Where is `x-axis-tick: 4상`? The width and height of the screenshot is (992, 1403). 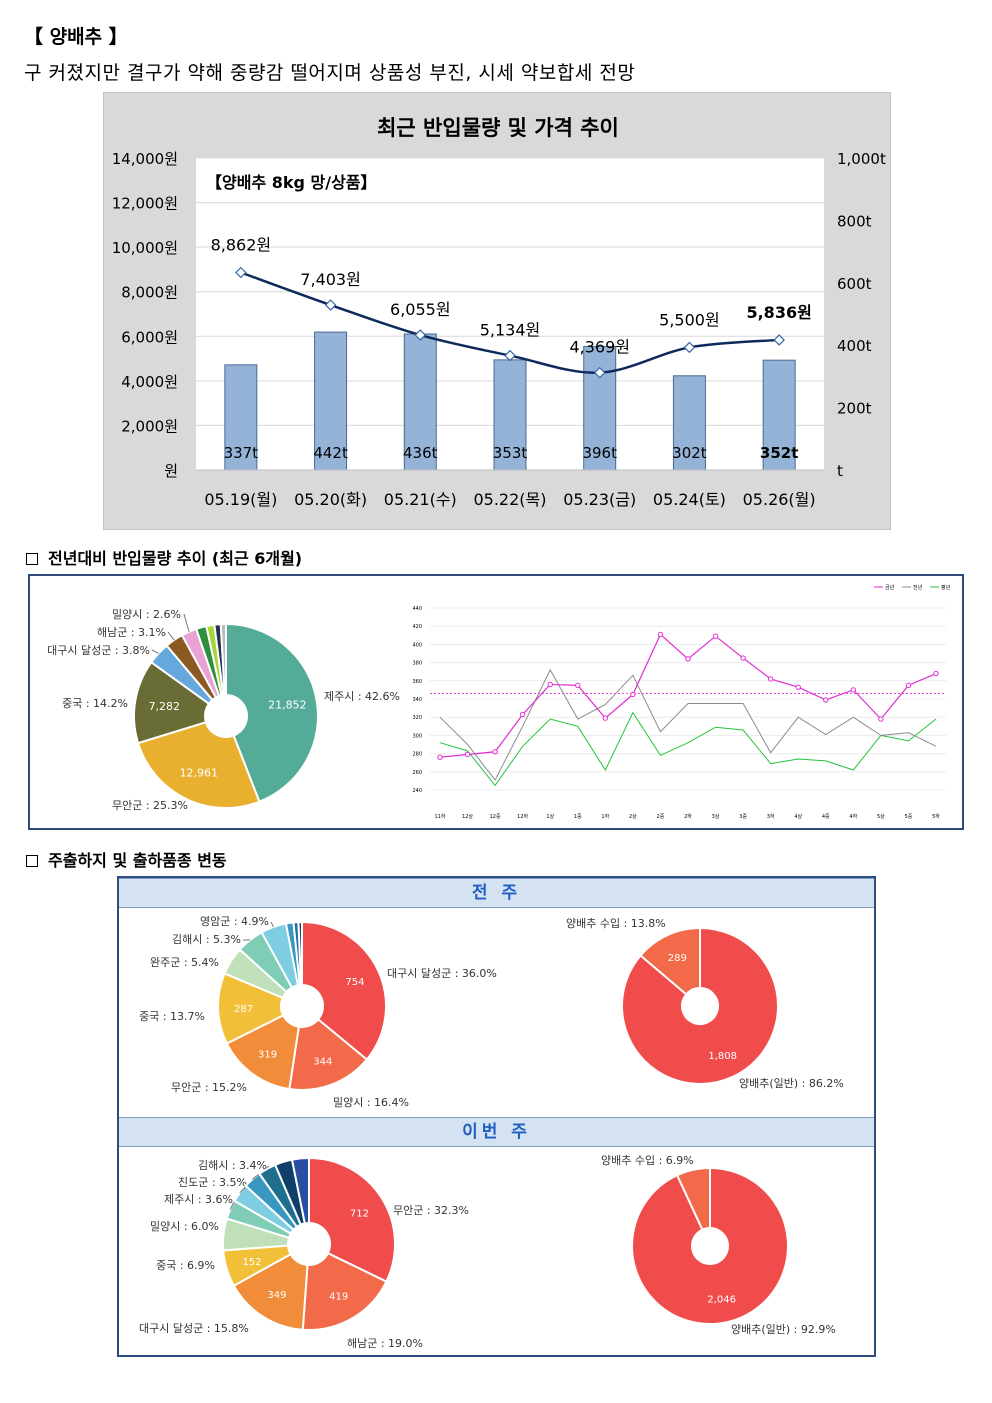 x-axis-tick: 4상 is located at coordinates (798, 816).